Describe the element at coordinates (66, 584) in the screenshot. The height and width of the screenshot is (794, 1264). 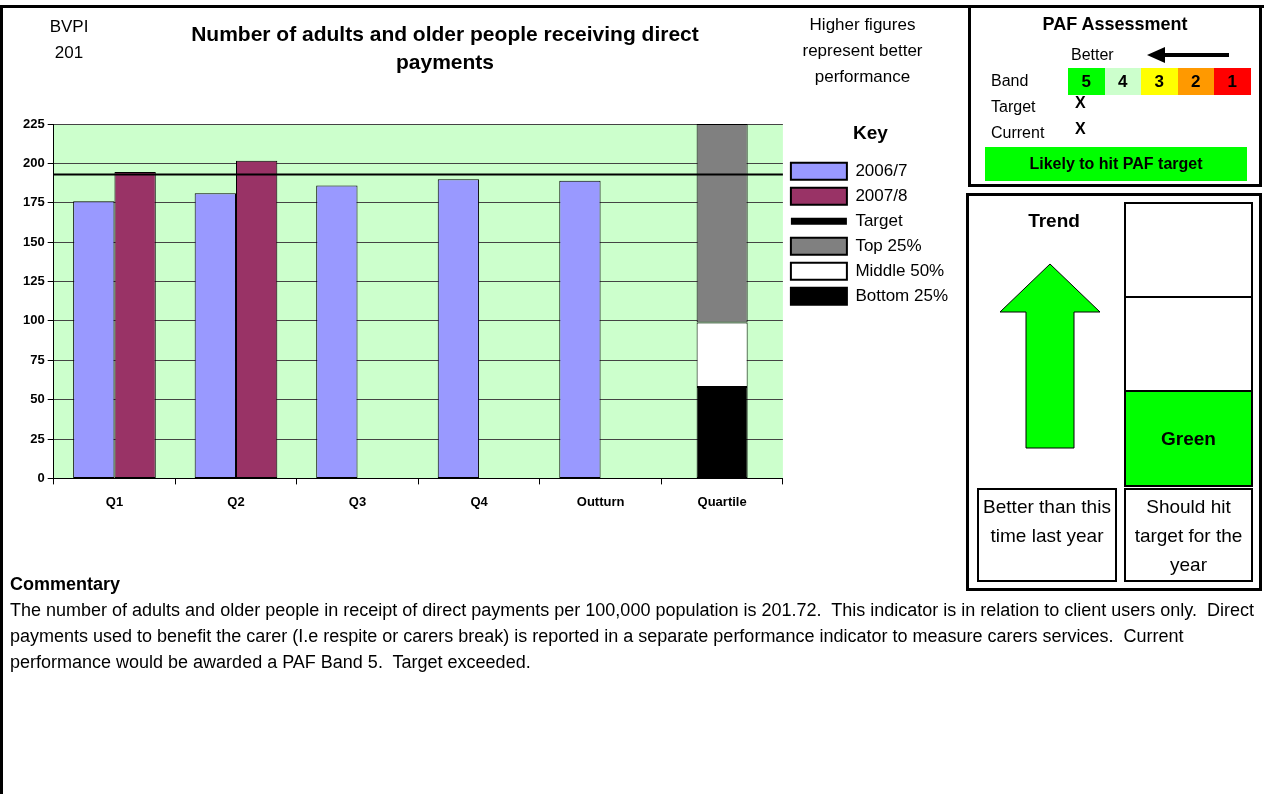
I see `text: Commentary` at that location.